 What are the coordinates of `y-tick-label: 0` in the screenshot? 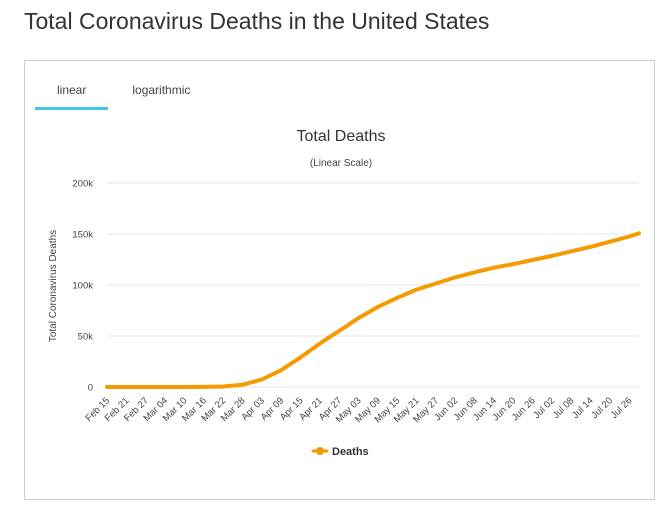 It's located at (90, 388).